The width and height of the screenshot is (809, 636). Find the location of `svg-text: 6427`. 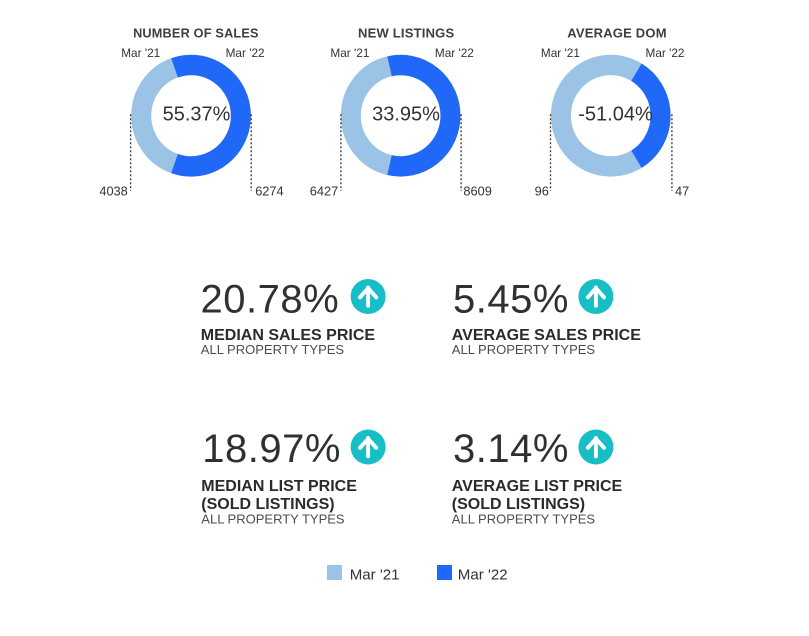

svg-text: 6427 is located at coordinates (324, 191).